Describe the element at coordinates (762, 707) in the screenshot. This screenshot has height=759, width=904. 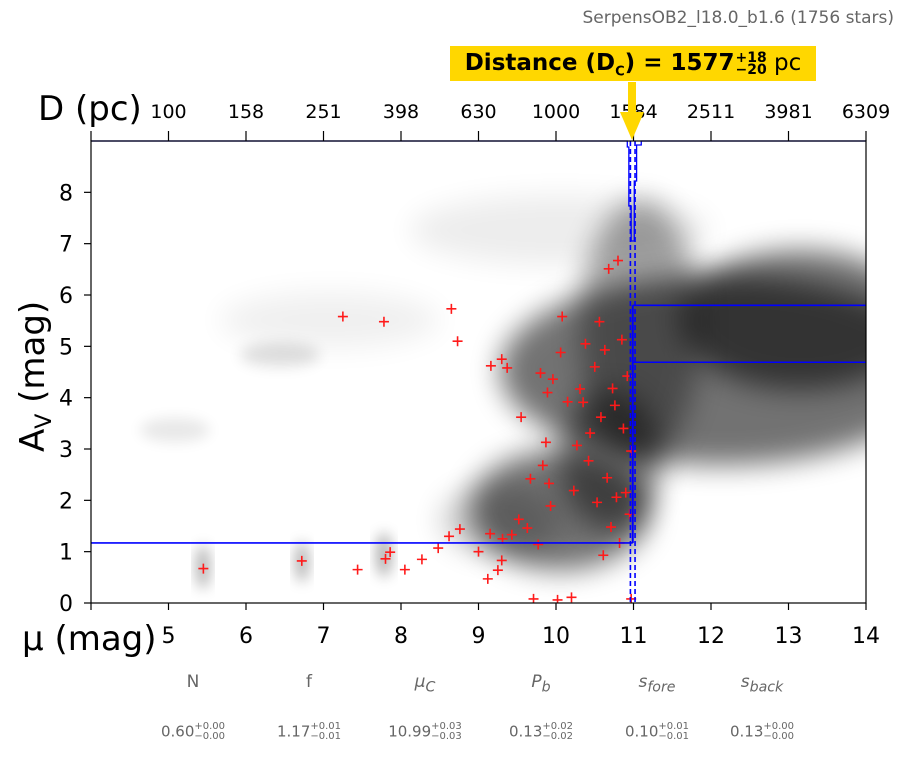
I see `param-5: sback 0.13 +0.00 −0.00` at that location.